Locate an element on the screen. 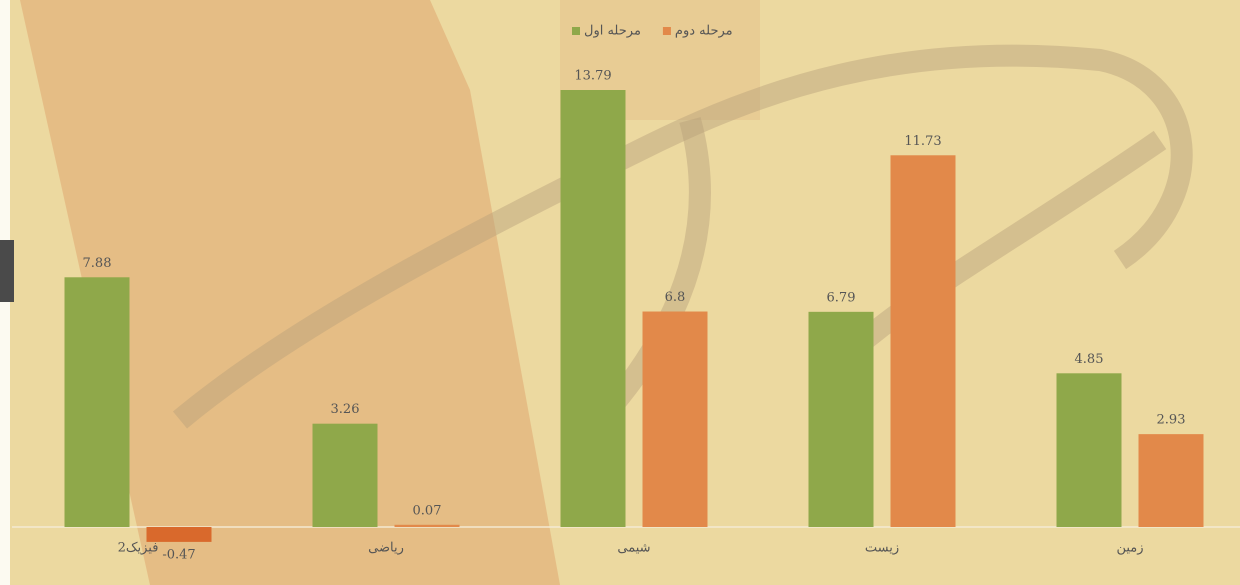  data-label: 11.73 is located at coordinates (922, 141).